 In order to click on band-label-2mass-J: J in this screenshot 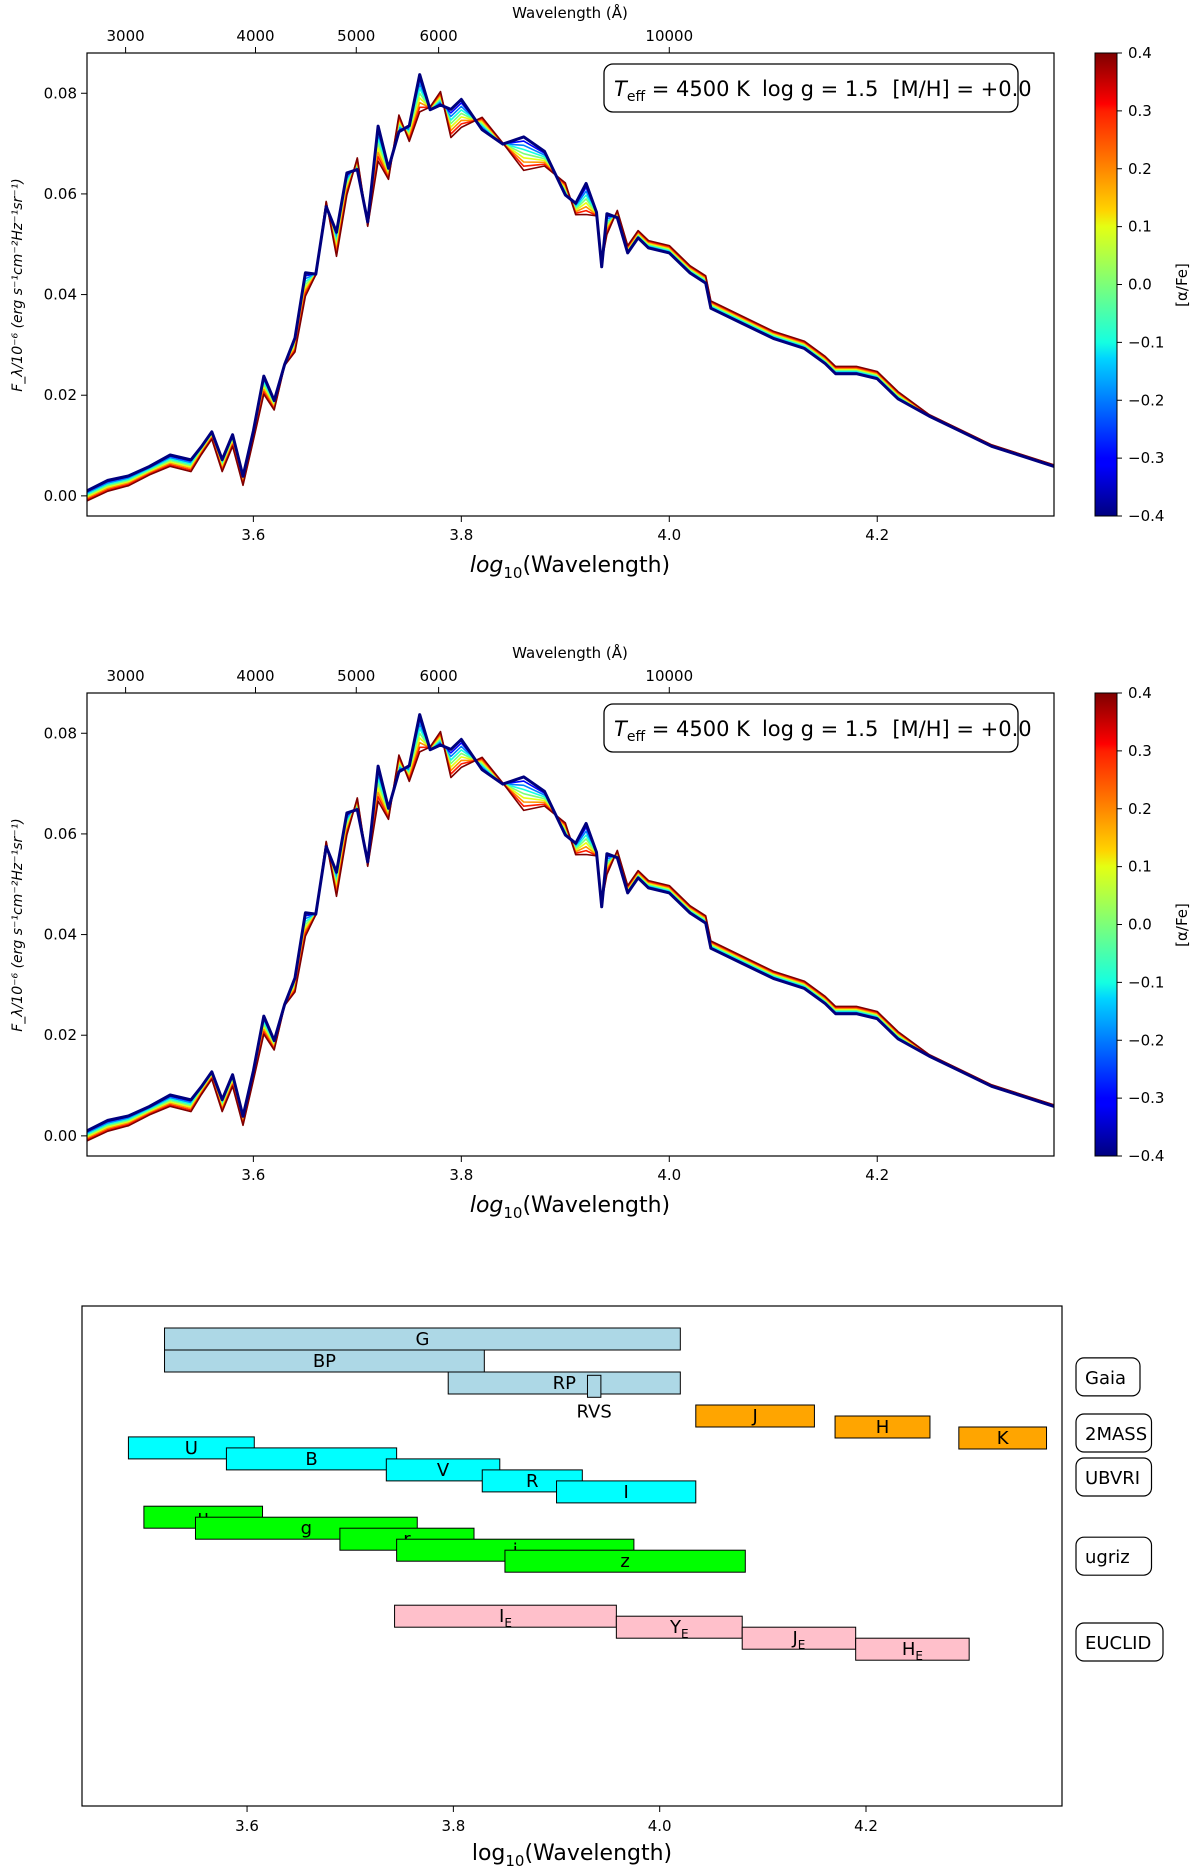, I will do `click(754, 1416)`.